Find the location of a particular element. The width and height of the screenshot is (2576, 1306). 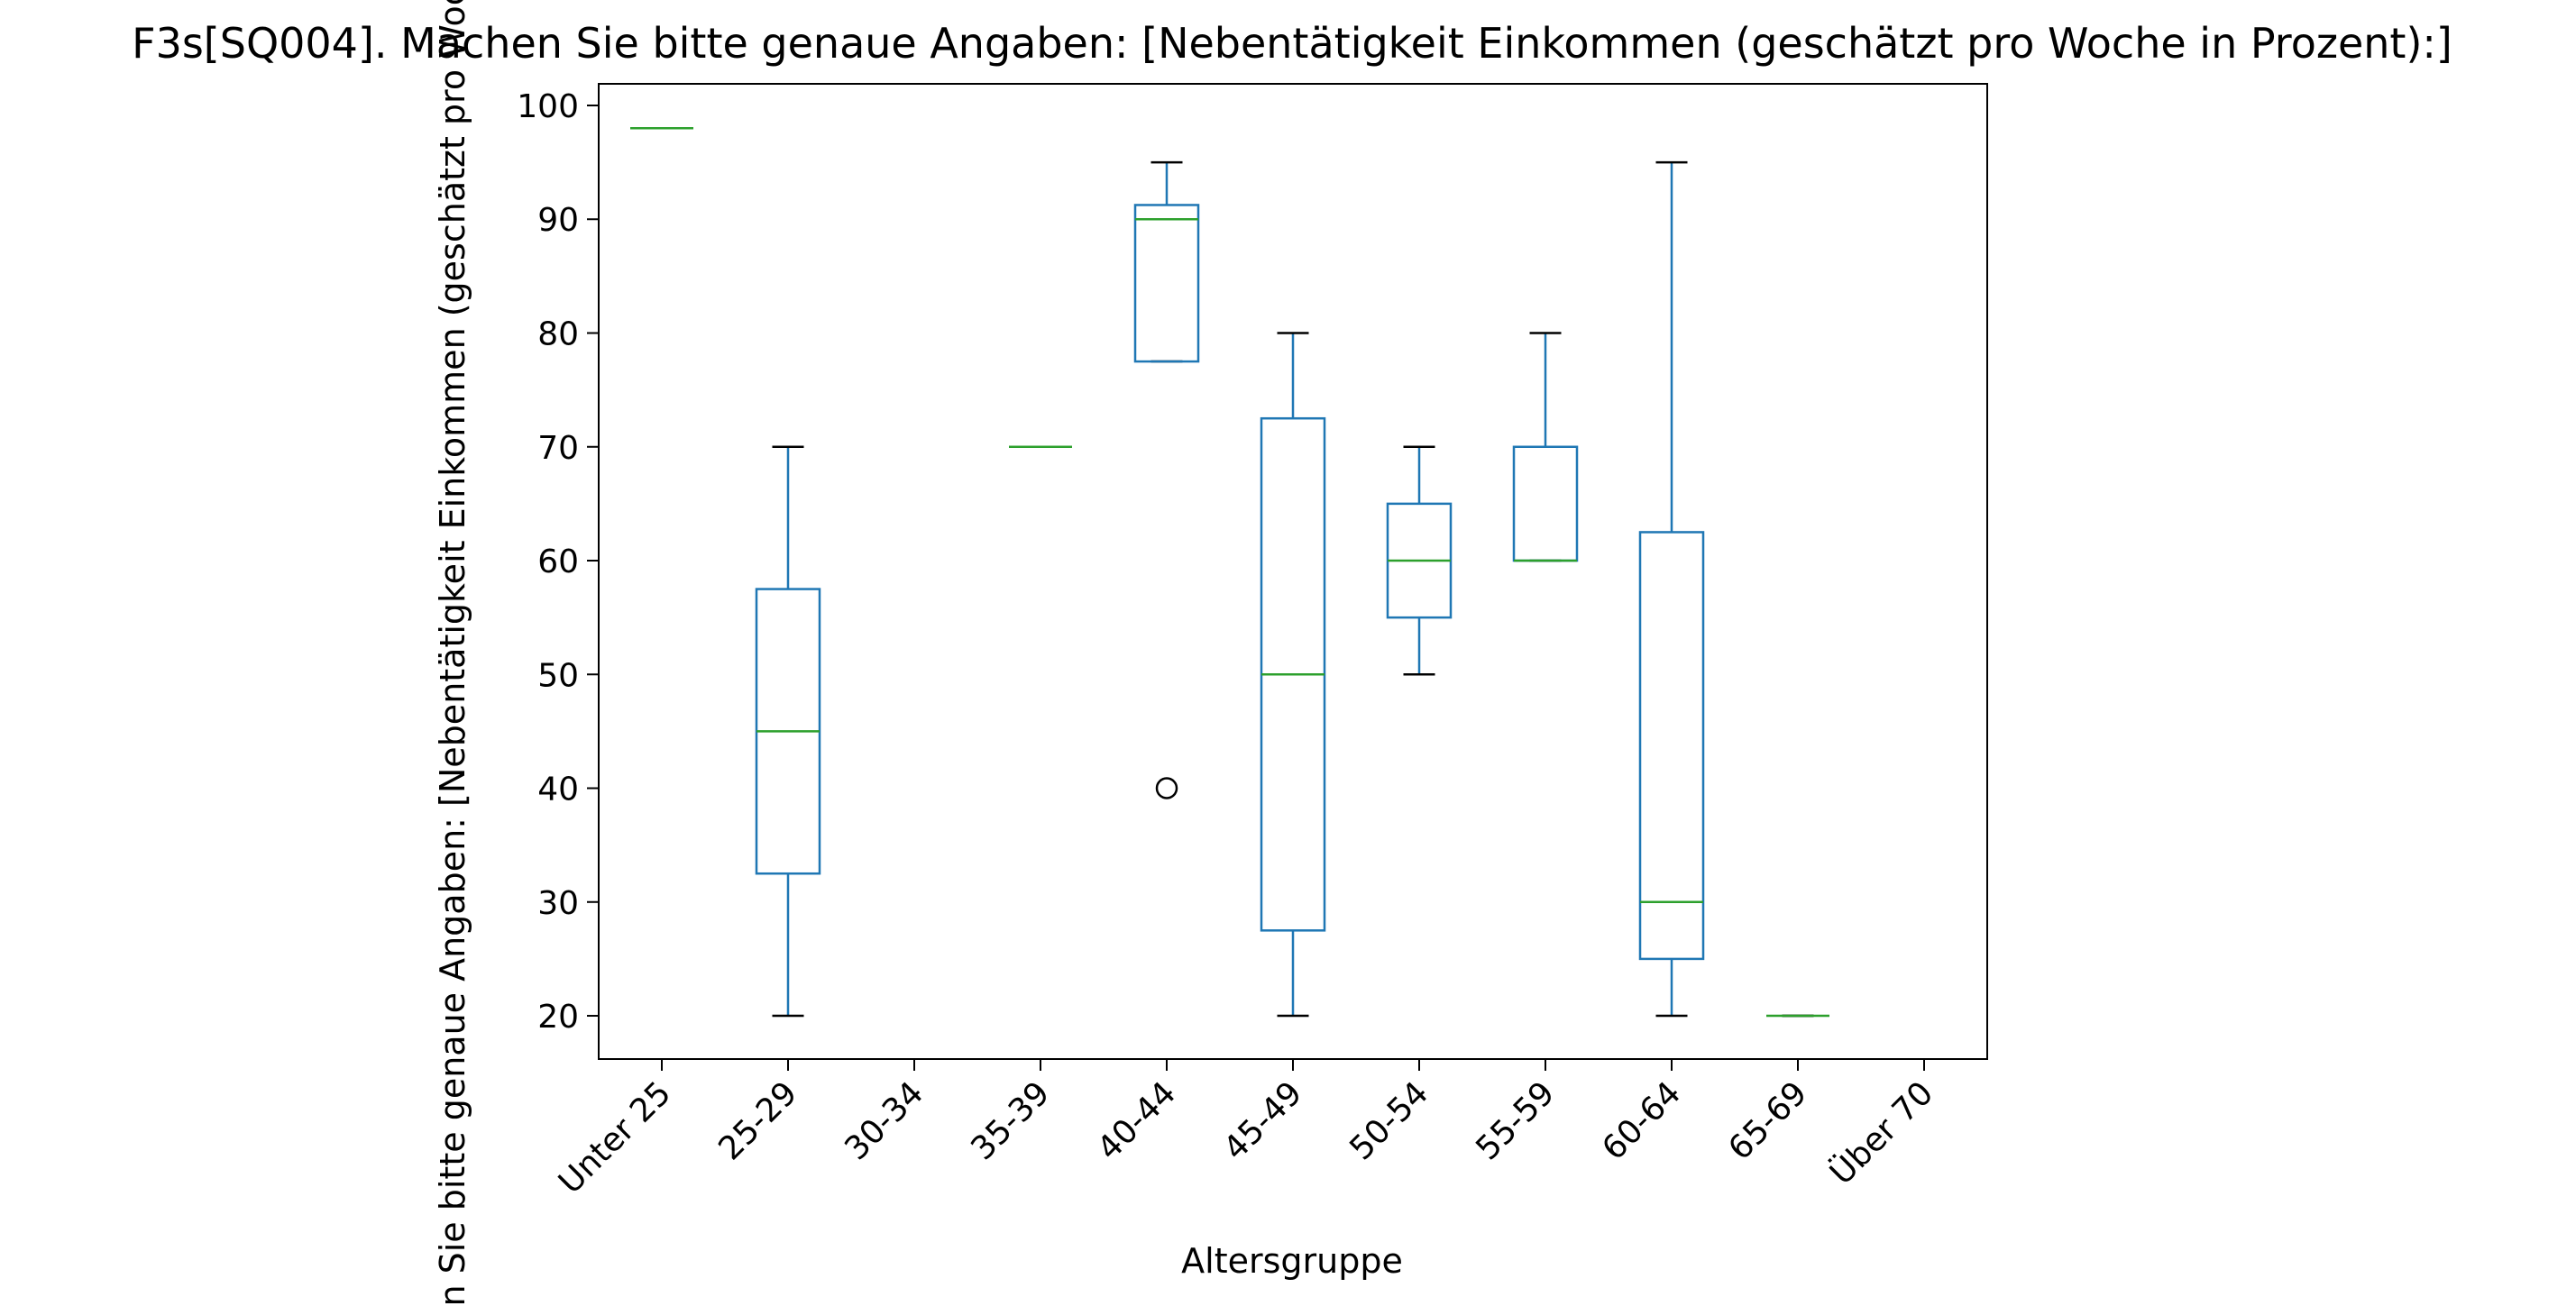

y-tick-label: 100 is located at coordinates (548, 106).